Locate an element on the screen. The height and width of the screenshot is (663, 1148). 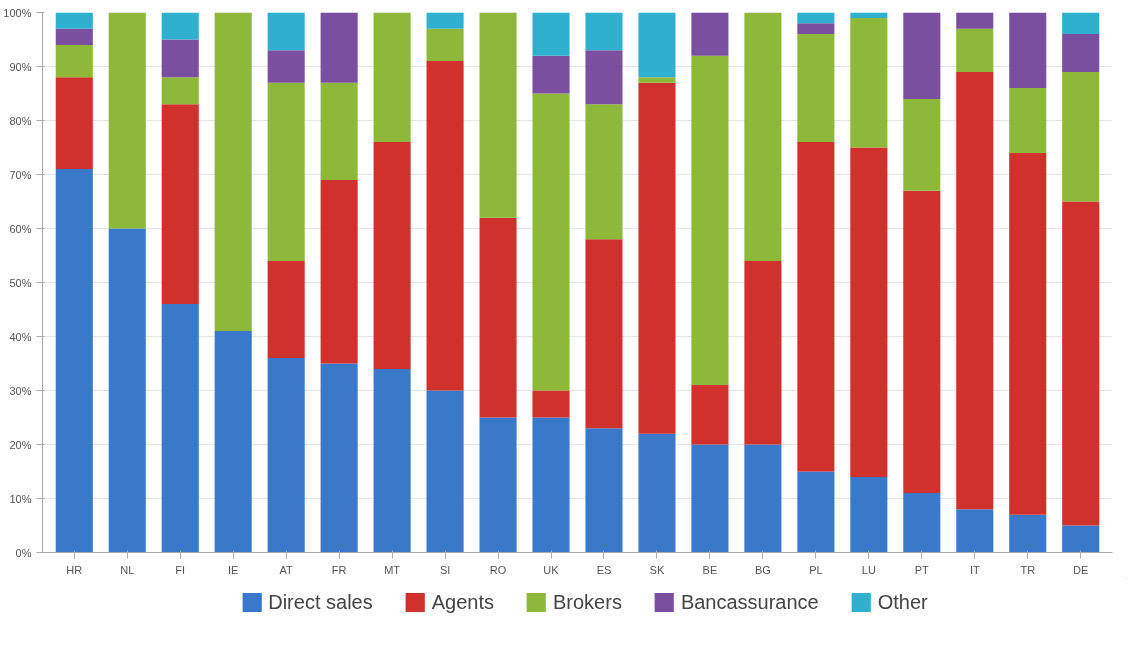
legend-label: Agents is located at coordinates (462, 602).